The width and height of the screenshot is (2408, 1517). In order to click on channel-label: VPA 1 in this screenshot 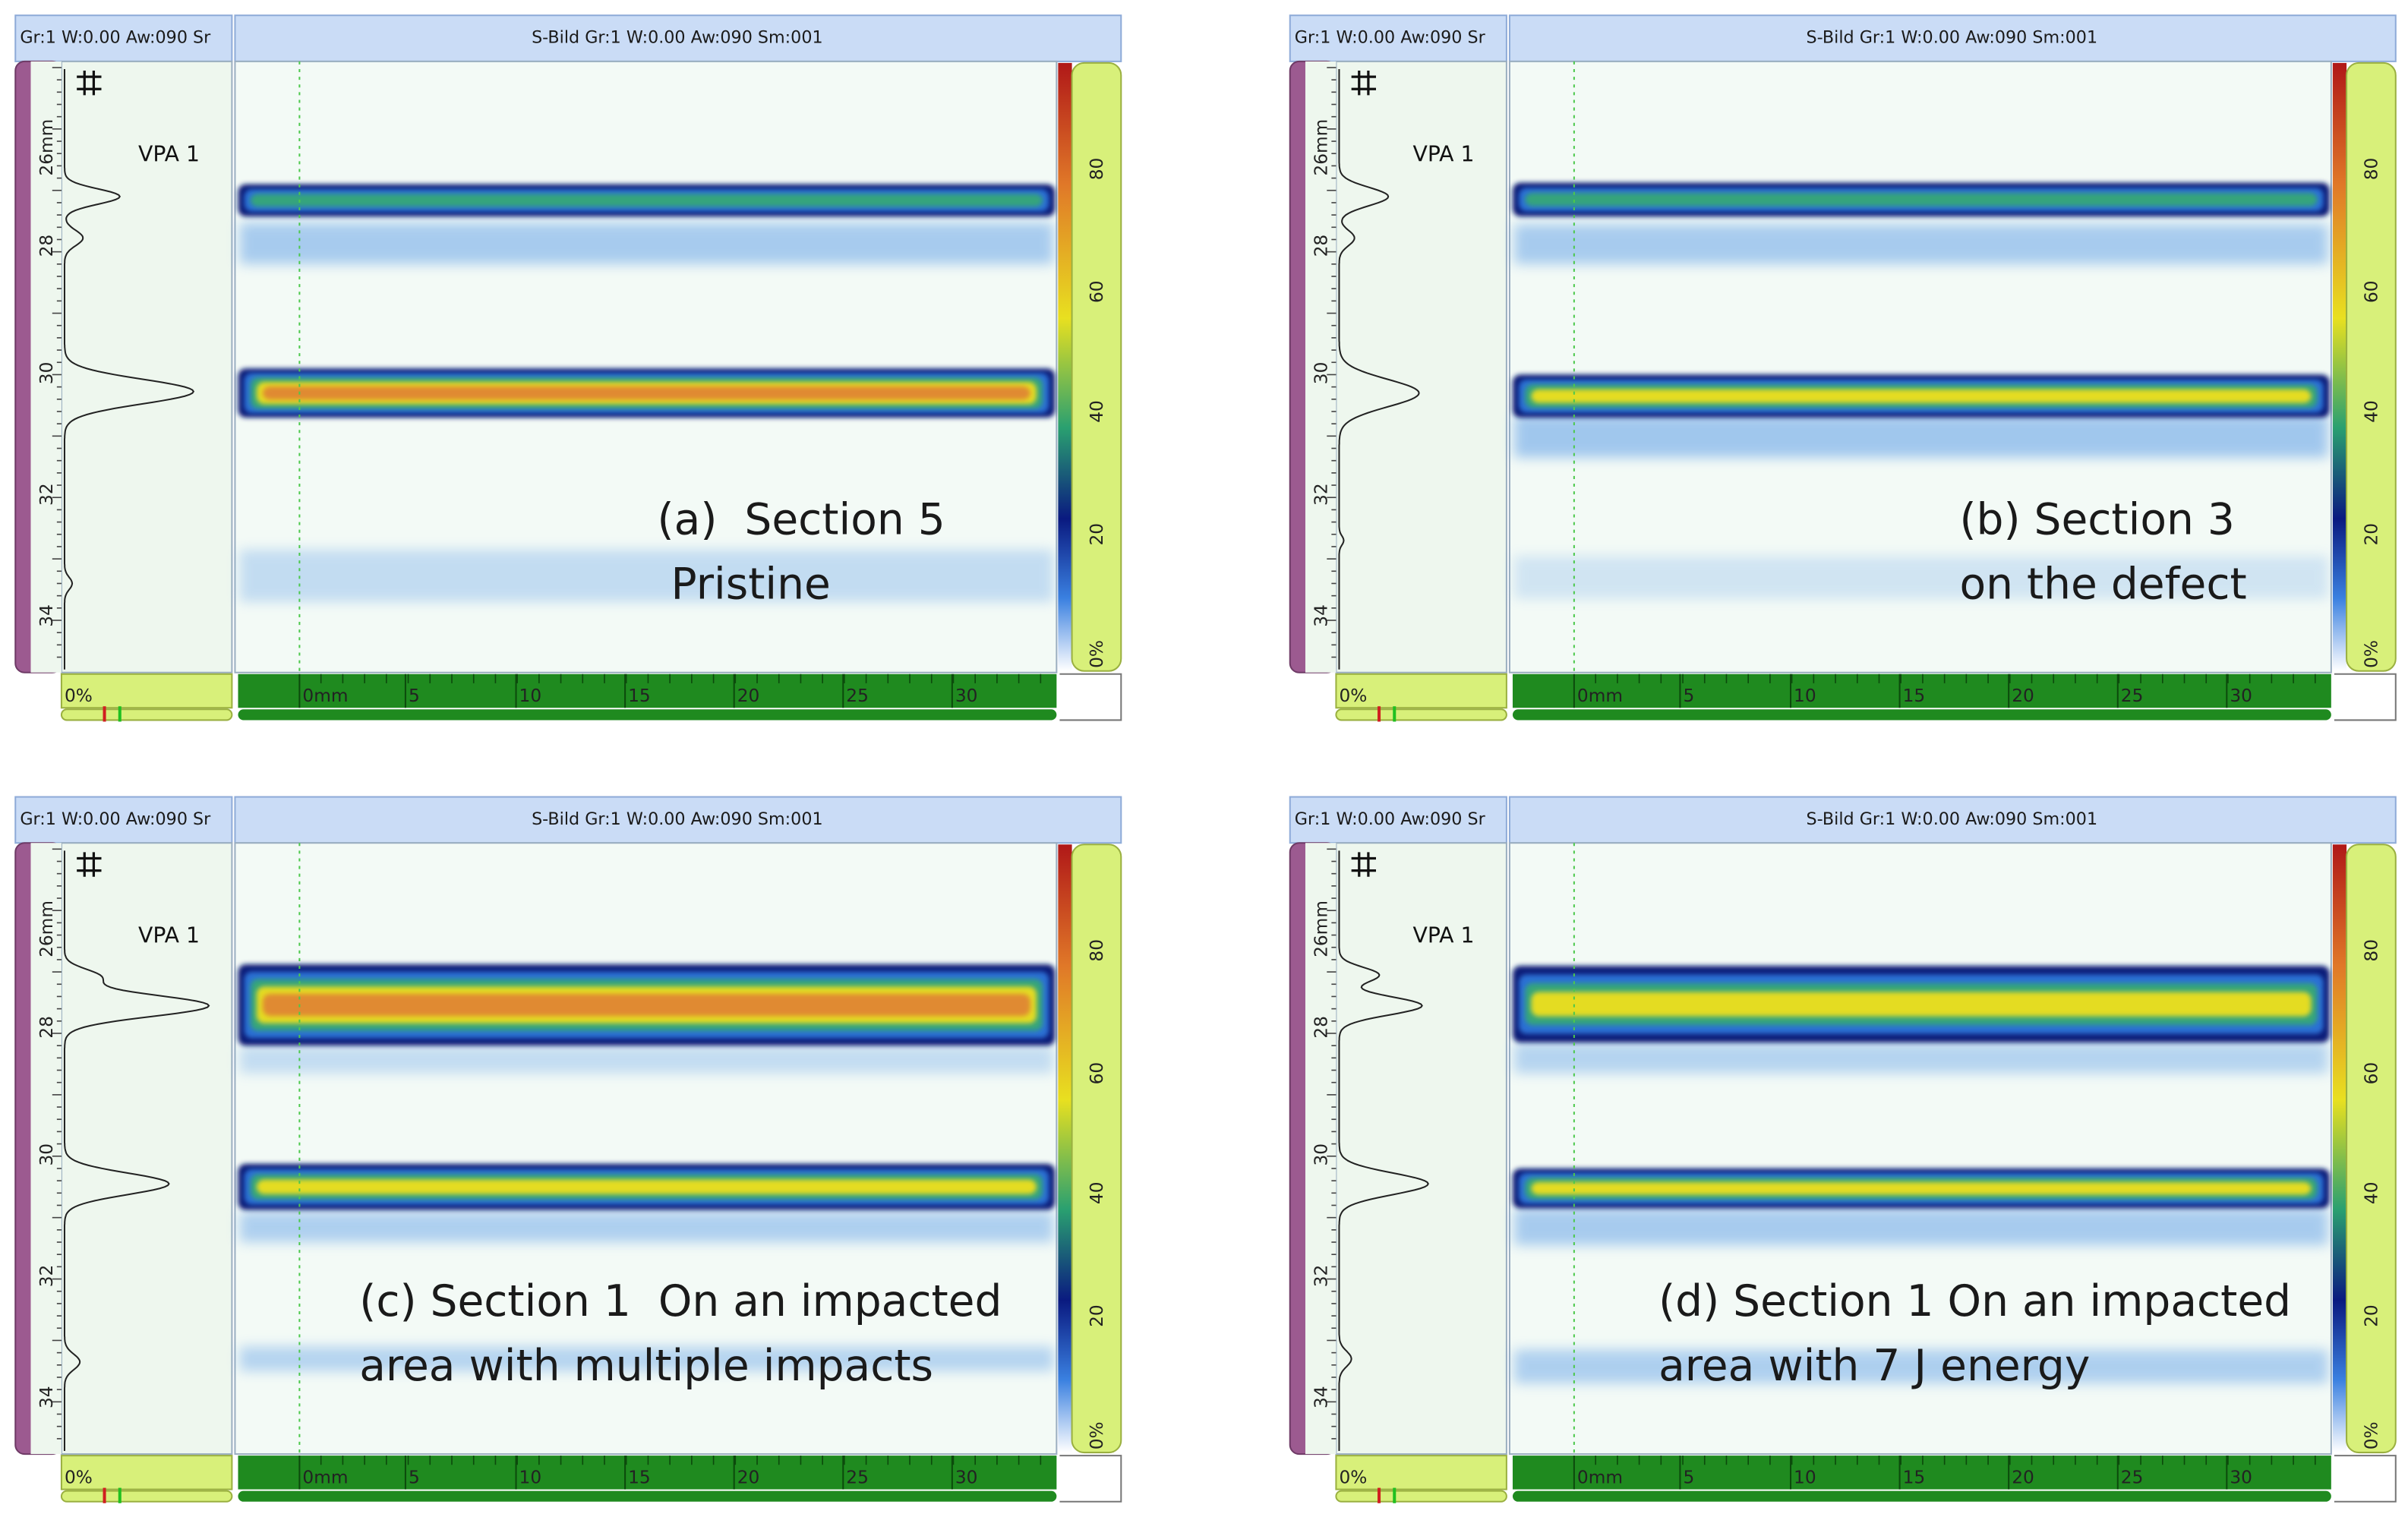, I will do `click(1444, 154)`.